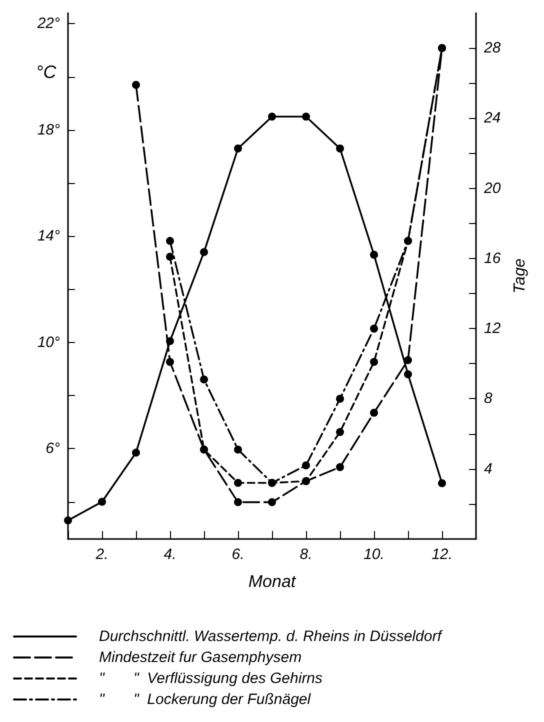  Describe the element at coordinates (488, 399) in the screenshot. I see `y2-tick-label: 8` at that location.